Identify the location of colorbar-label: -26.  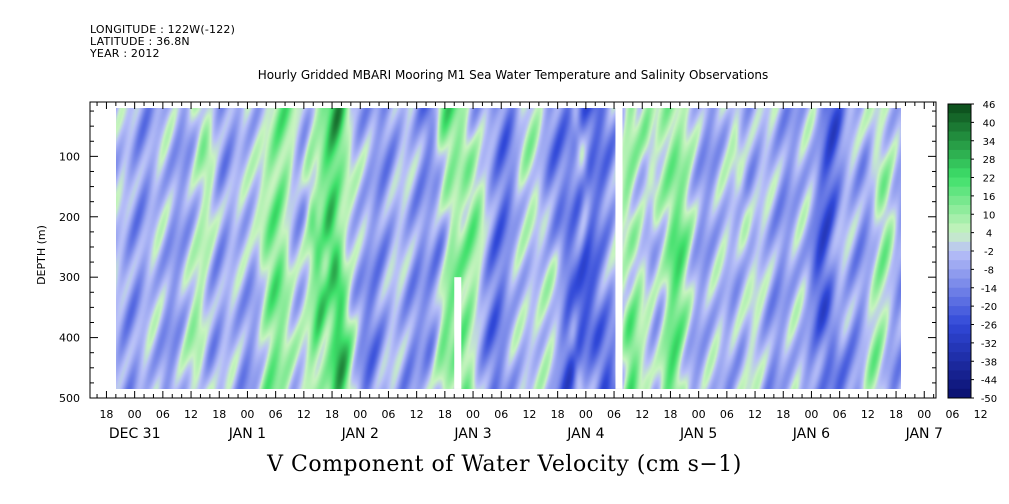
(989, 326).